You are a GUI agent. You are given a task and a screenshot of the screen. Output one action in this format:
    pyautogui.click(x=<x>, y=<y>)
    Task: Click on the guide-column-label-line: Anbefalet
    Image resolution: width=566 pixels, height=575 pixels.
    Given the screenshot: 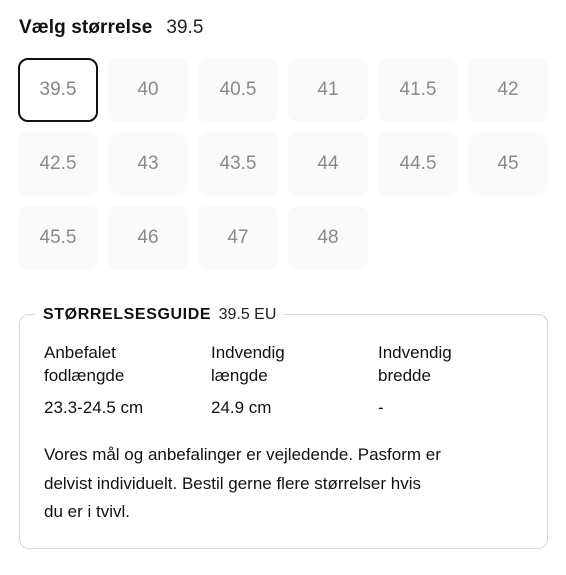 What is the action you would take?
    pyautogui.click(x=80, y=352)
    